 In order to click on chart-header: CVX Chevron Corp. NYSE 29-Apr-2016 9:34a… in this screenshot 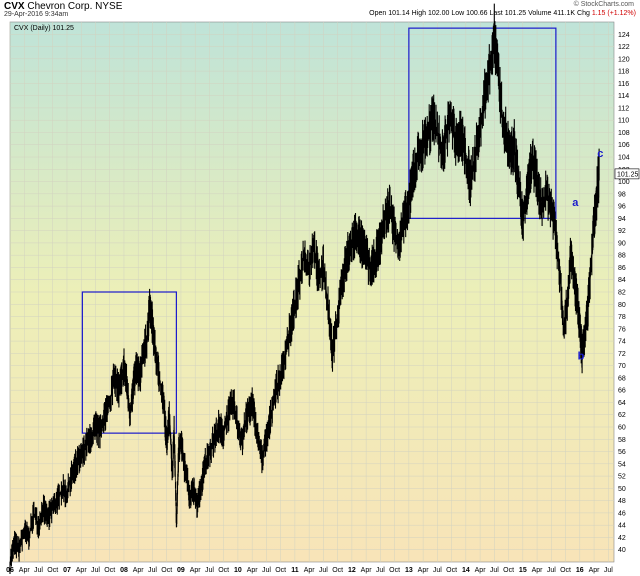, I will do `click(320, 10)`.